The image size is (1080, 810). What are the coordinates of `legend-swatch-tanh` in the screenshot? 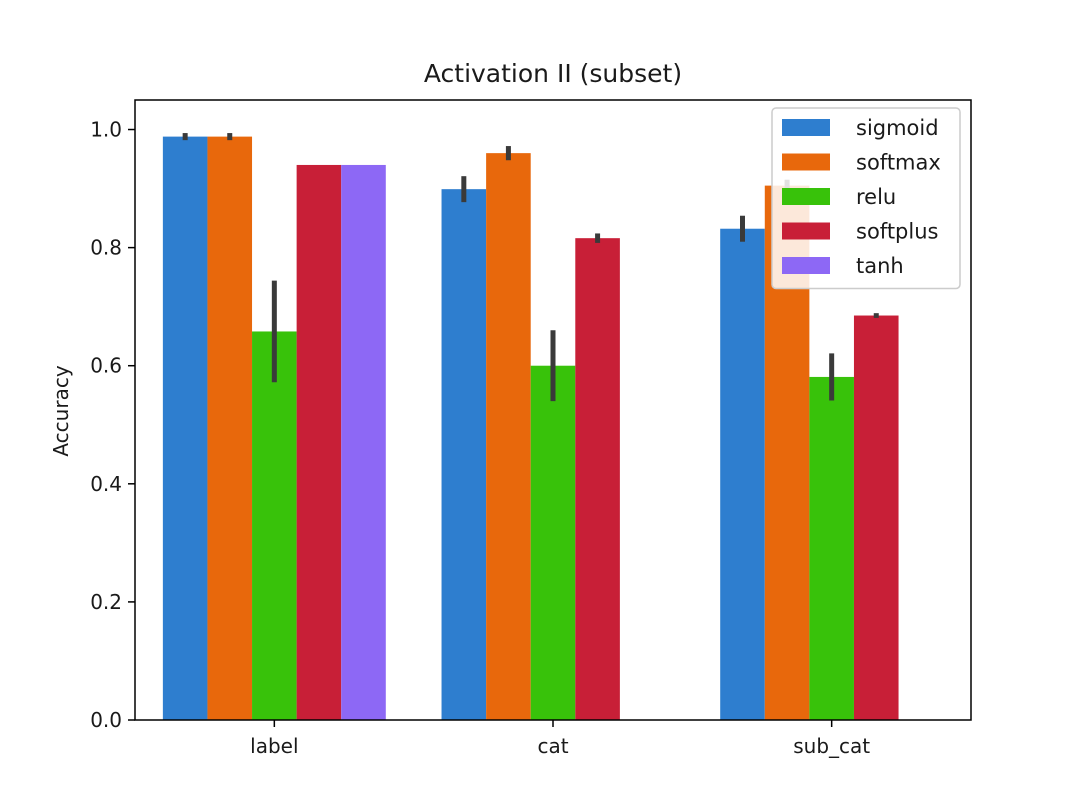 It's located at (806, 265).